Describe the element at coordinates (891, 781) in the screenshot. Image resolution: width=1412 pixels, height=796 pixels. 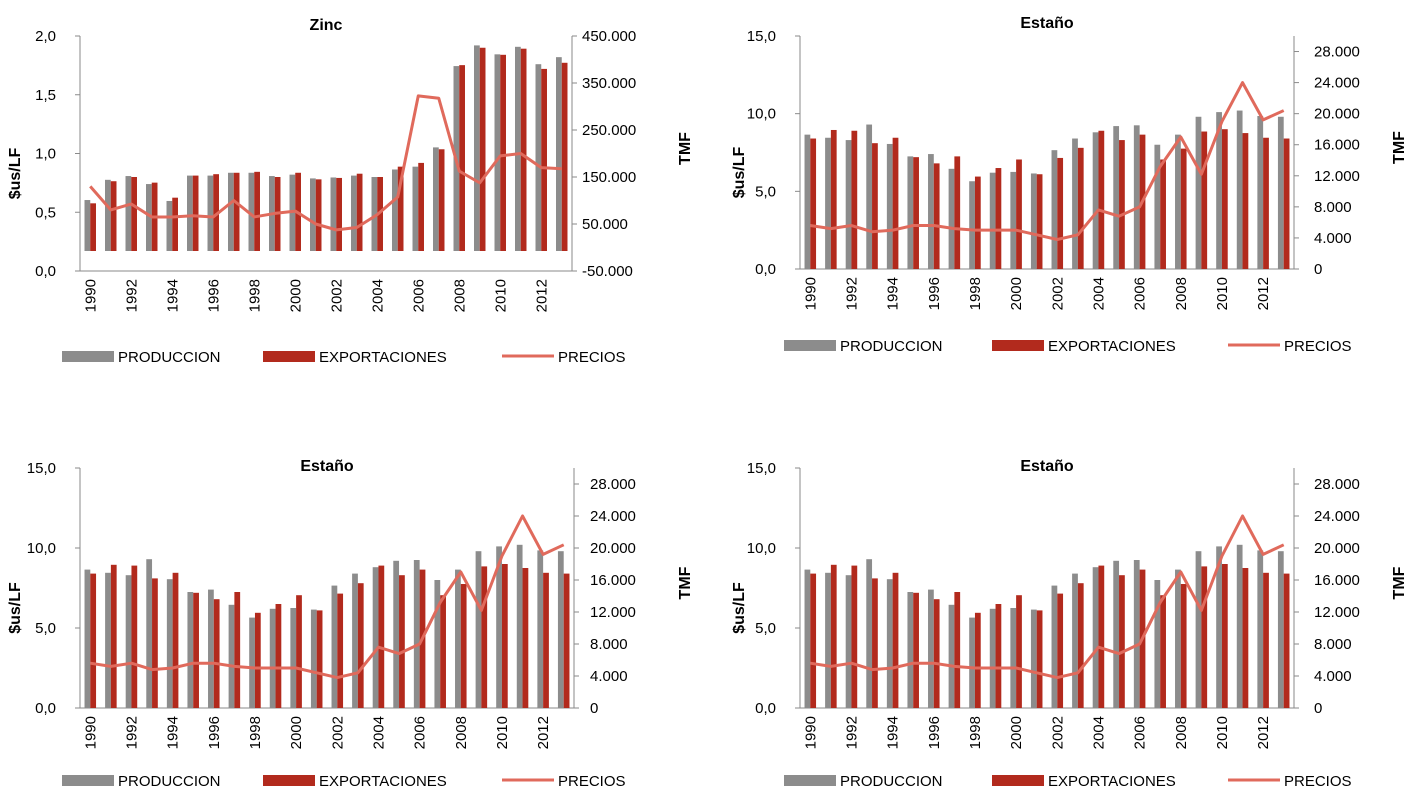
I see `legend-label: PRODUCCION` at that location.